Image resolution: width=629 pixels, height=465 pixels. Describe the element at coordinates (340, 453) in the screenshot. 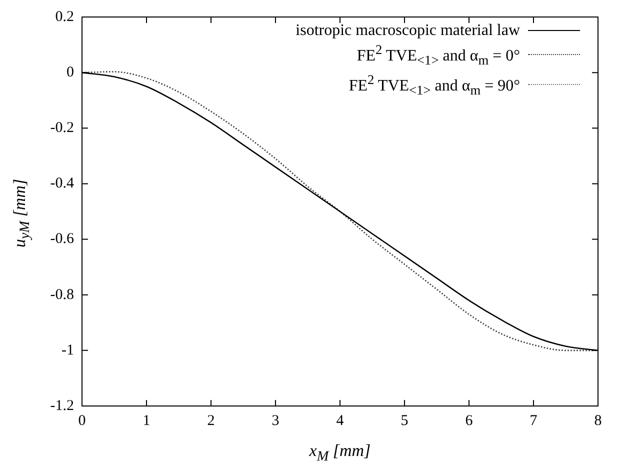

I see `x-axis-title: x$_{M}$ [mm]` at that location.